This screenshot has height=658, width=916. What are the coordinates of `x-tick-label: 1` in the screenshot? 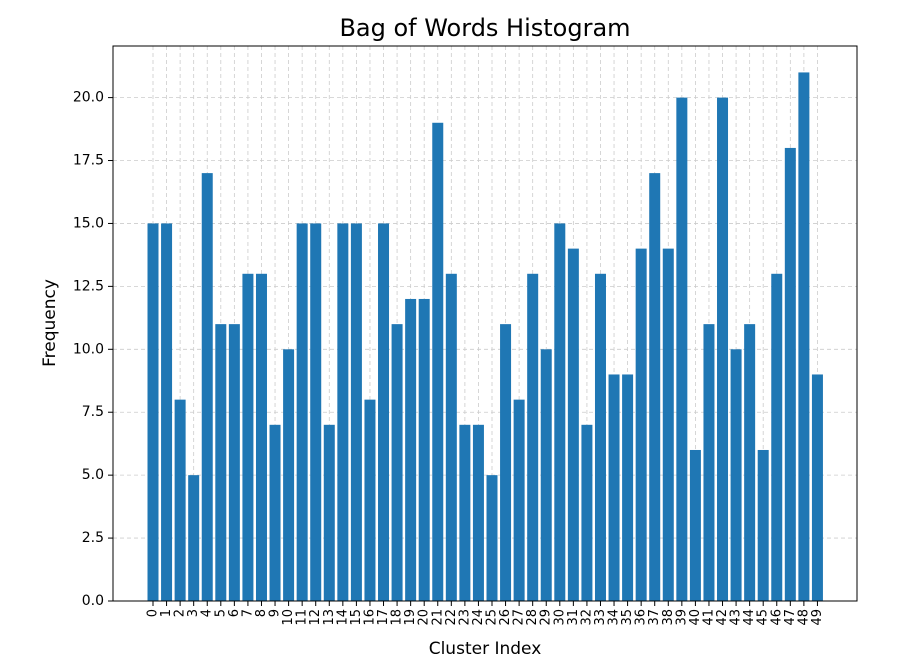 It's located at (166, 613).